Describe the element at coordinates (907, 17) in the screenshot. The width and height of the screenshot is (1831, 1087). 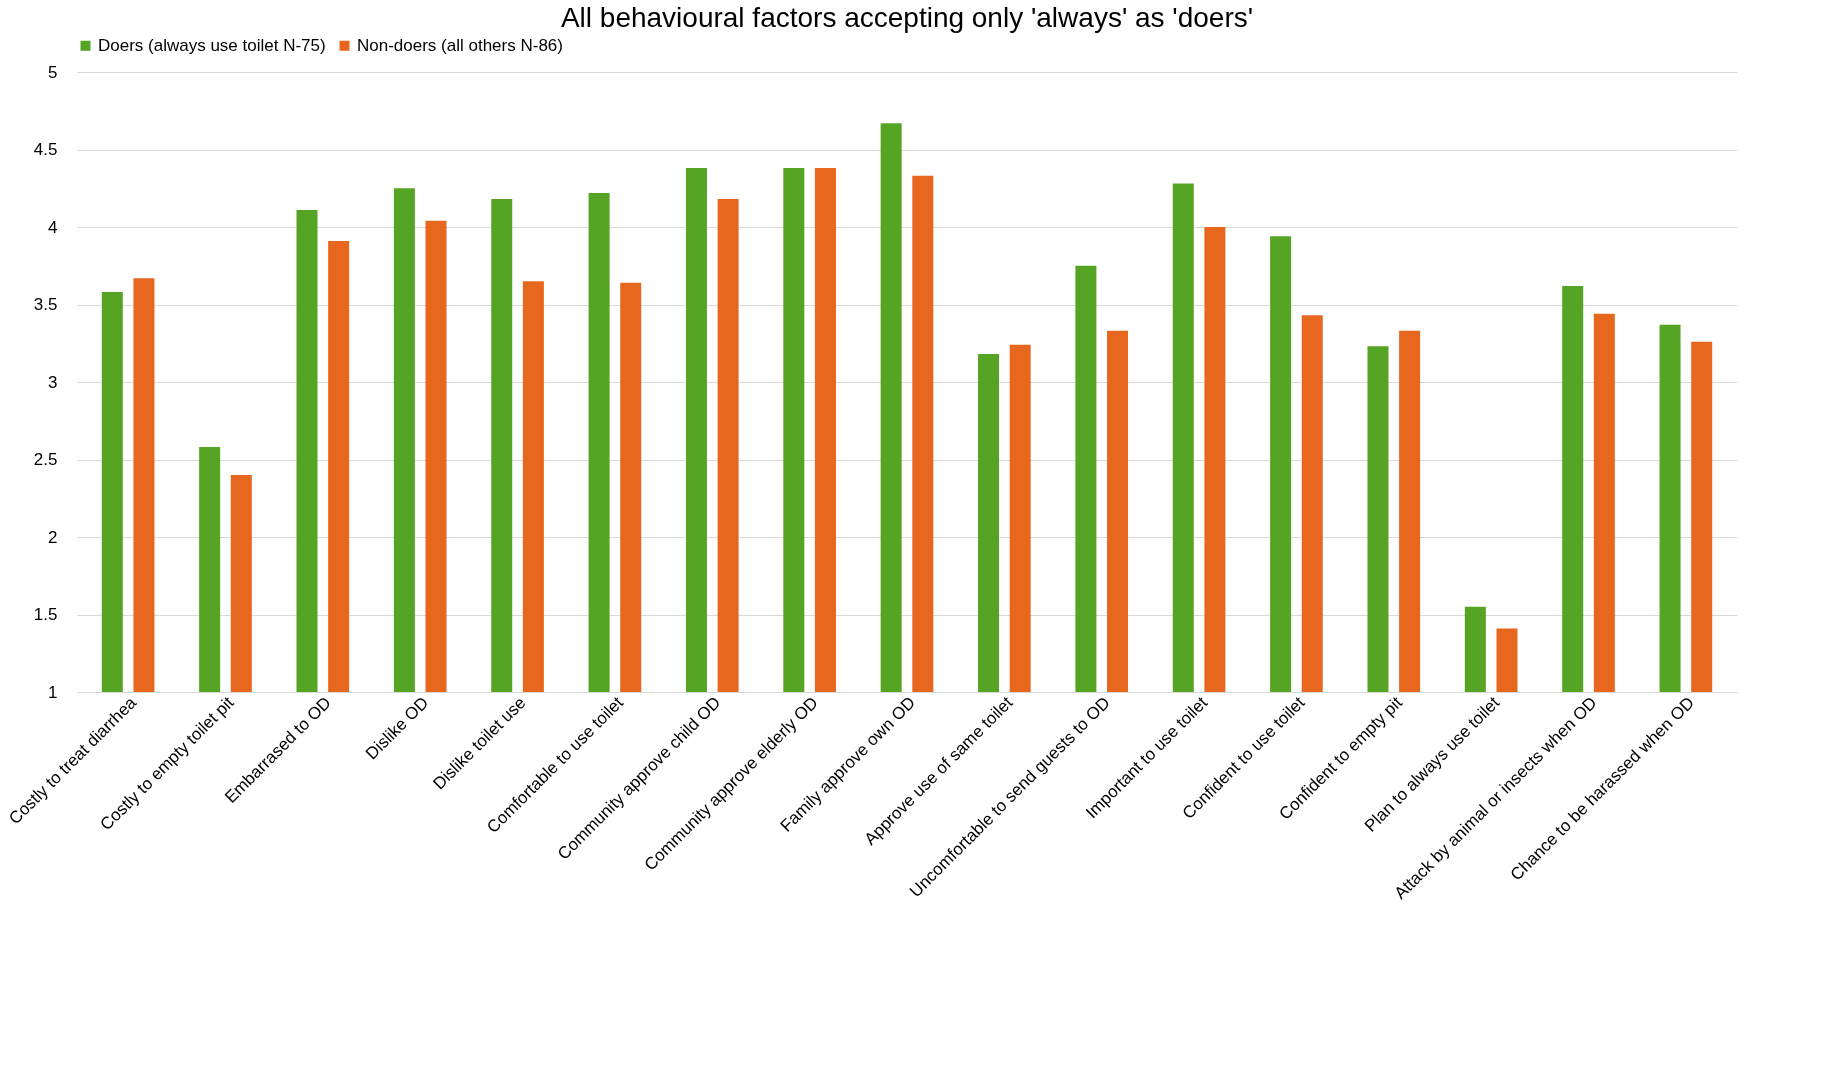
I see `chart-title: All behavioural factors accepting only 'always' as 'doers'` at that location.